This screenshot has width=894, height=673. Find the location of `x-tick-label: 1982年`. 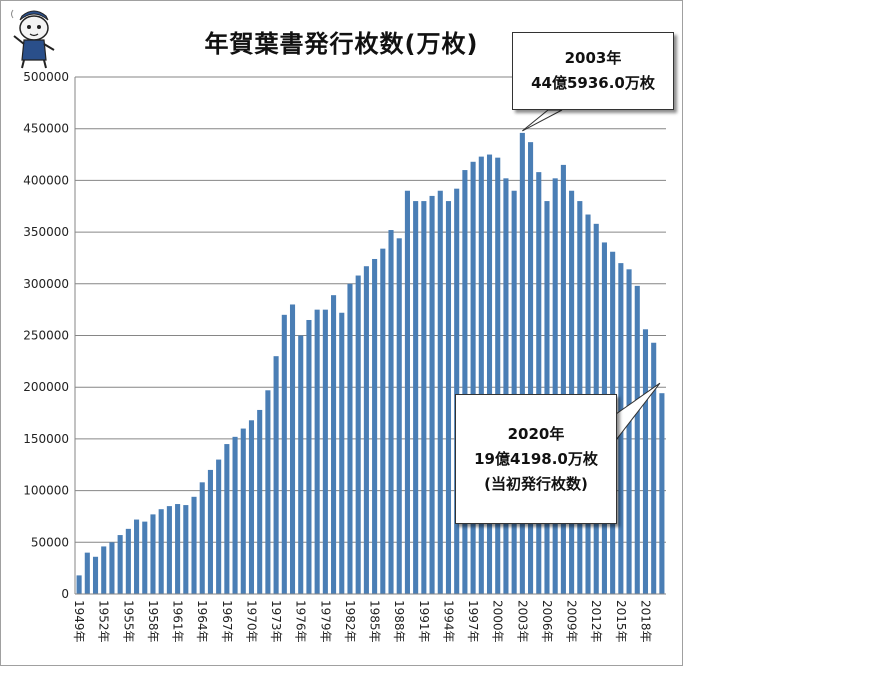

x-tick-label: 1982年 is located at coordinates (350, 621).